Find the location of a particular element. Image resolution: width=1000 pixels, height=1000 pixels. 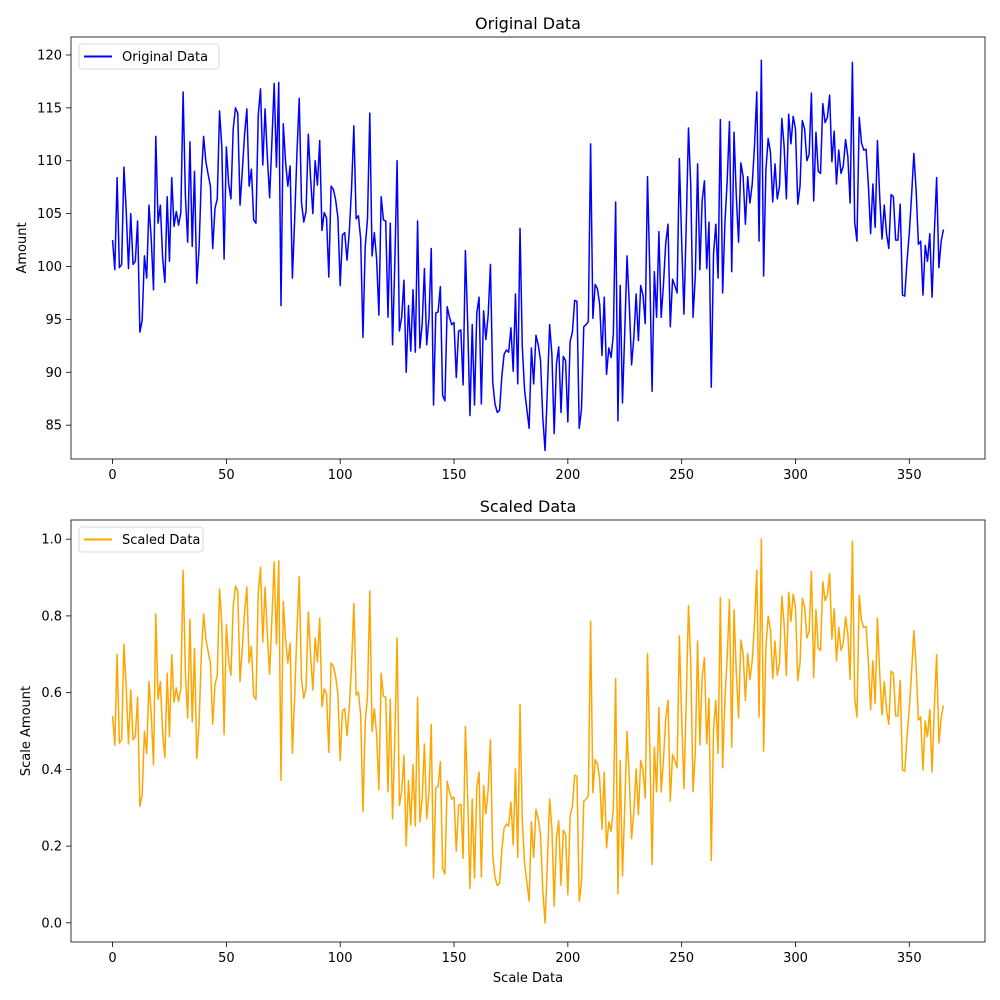

y-tick-label: 105 is located at coordinates (49, 214).